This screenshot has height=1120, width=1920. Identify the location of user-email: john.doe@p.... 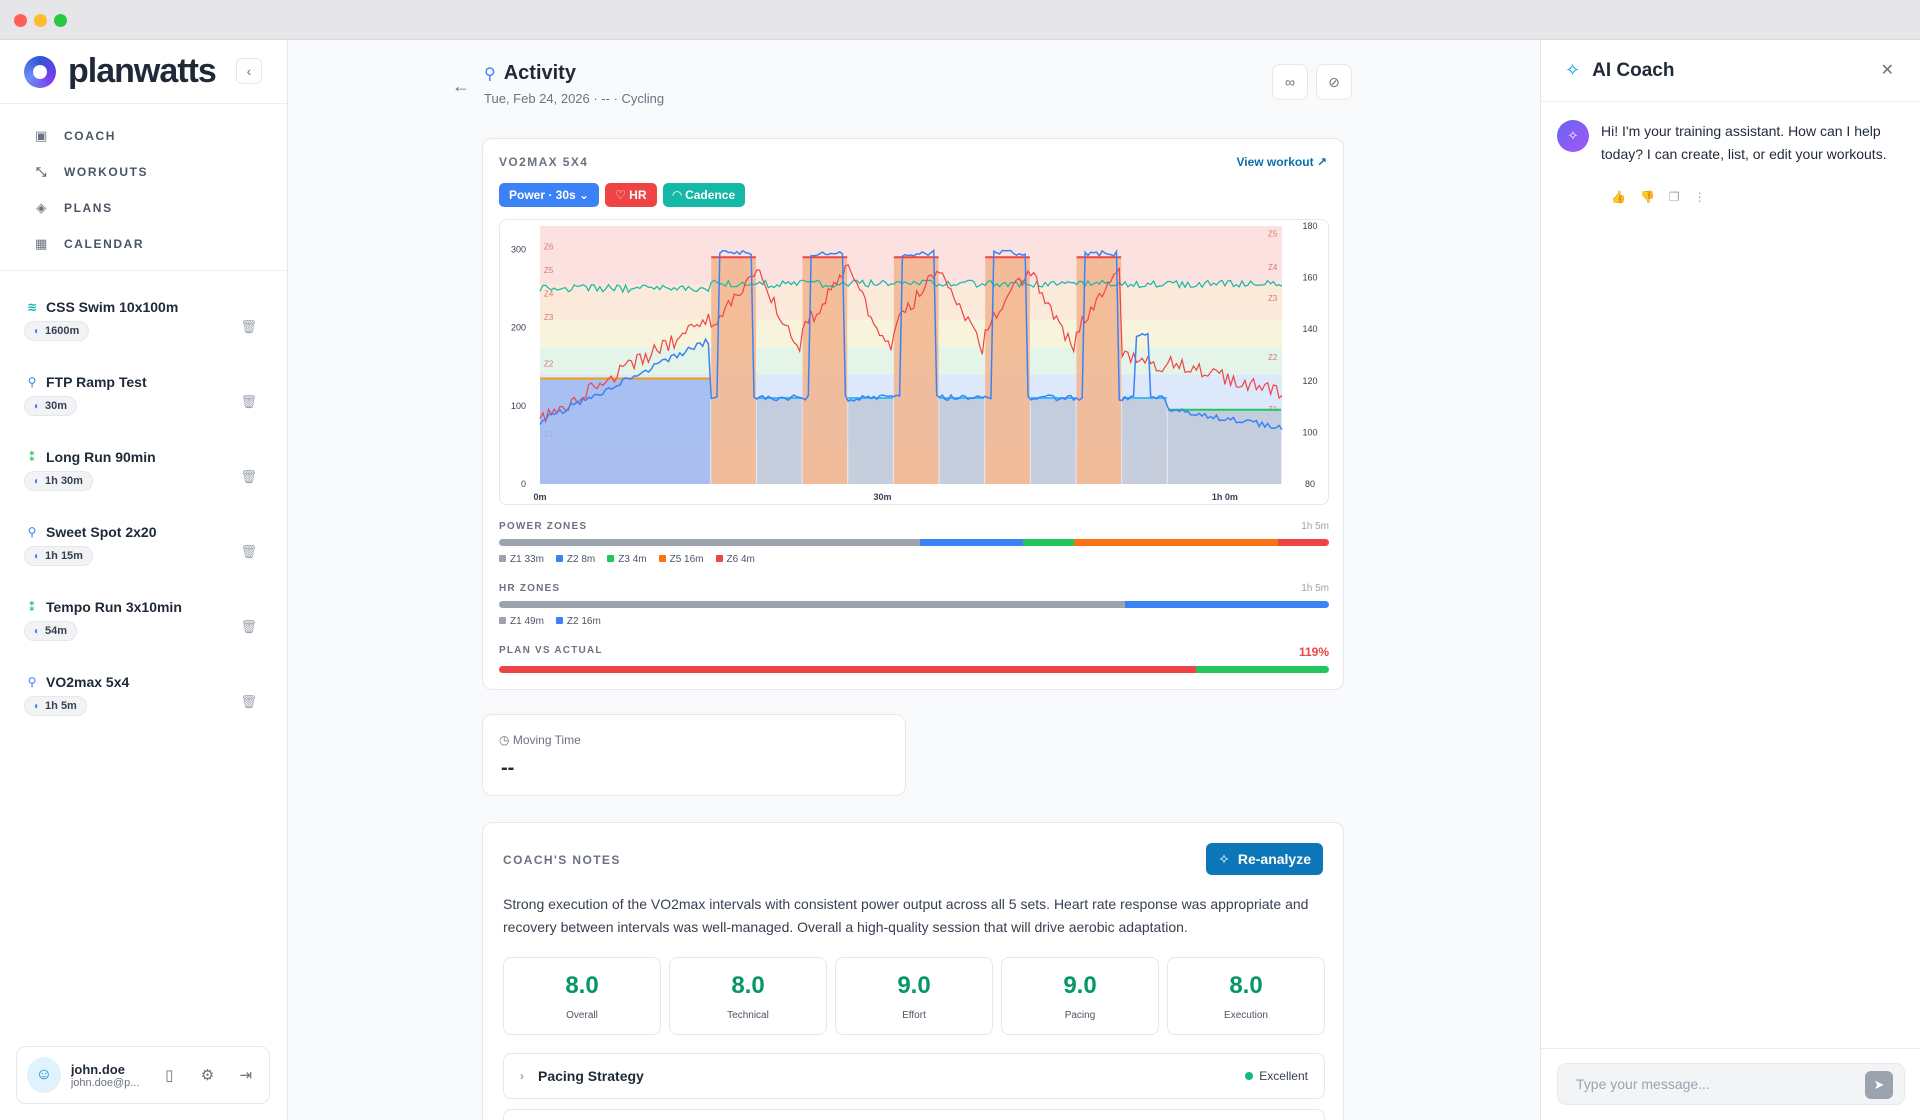
(105, 1082).